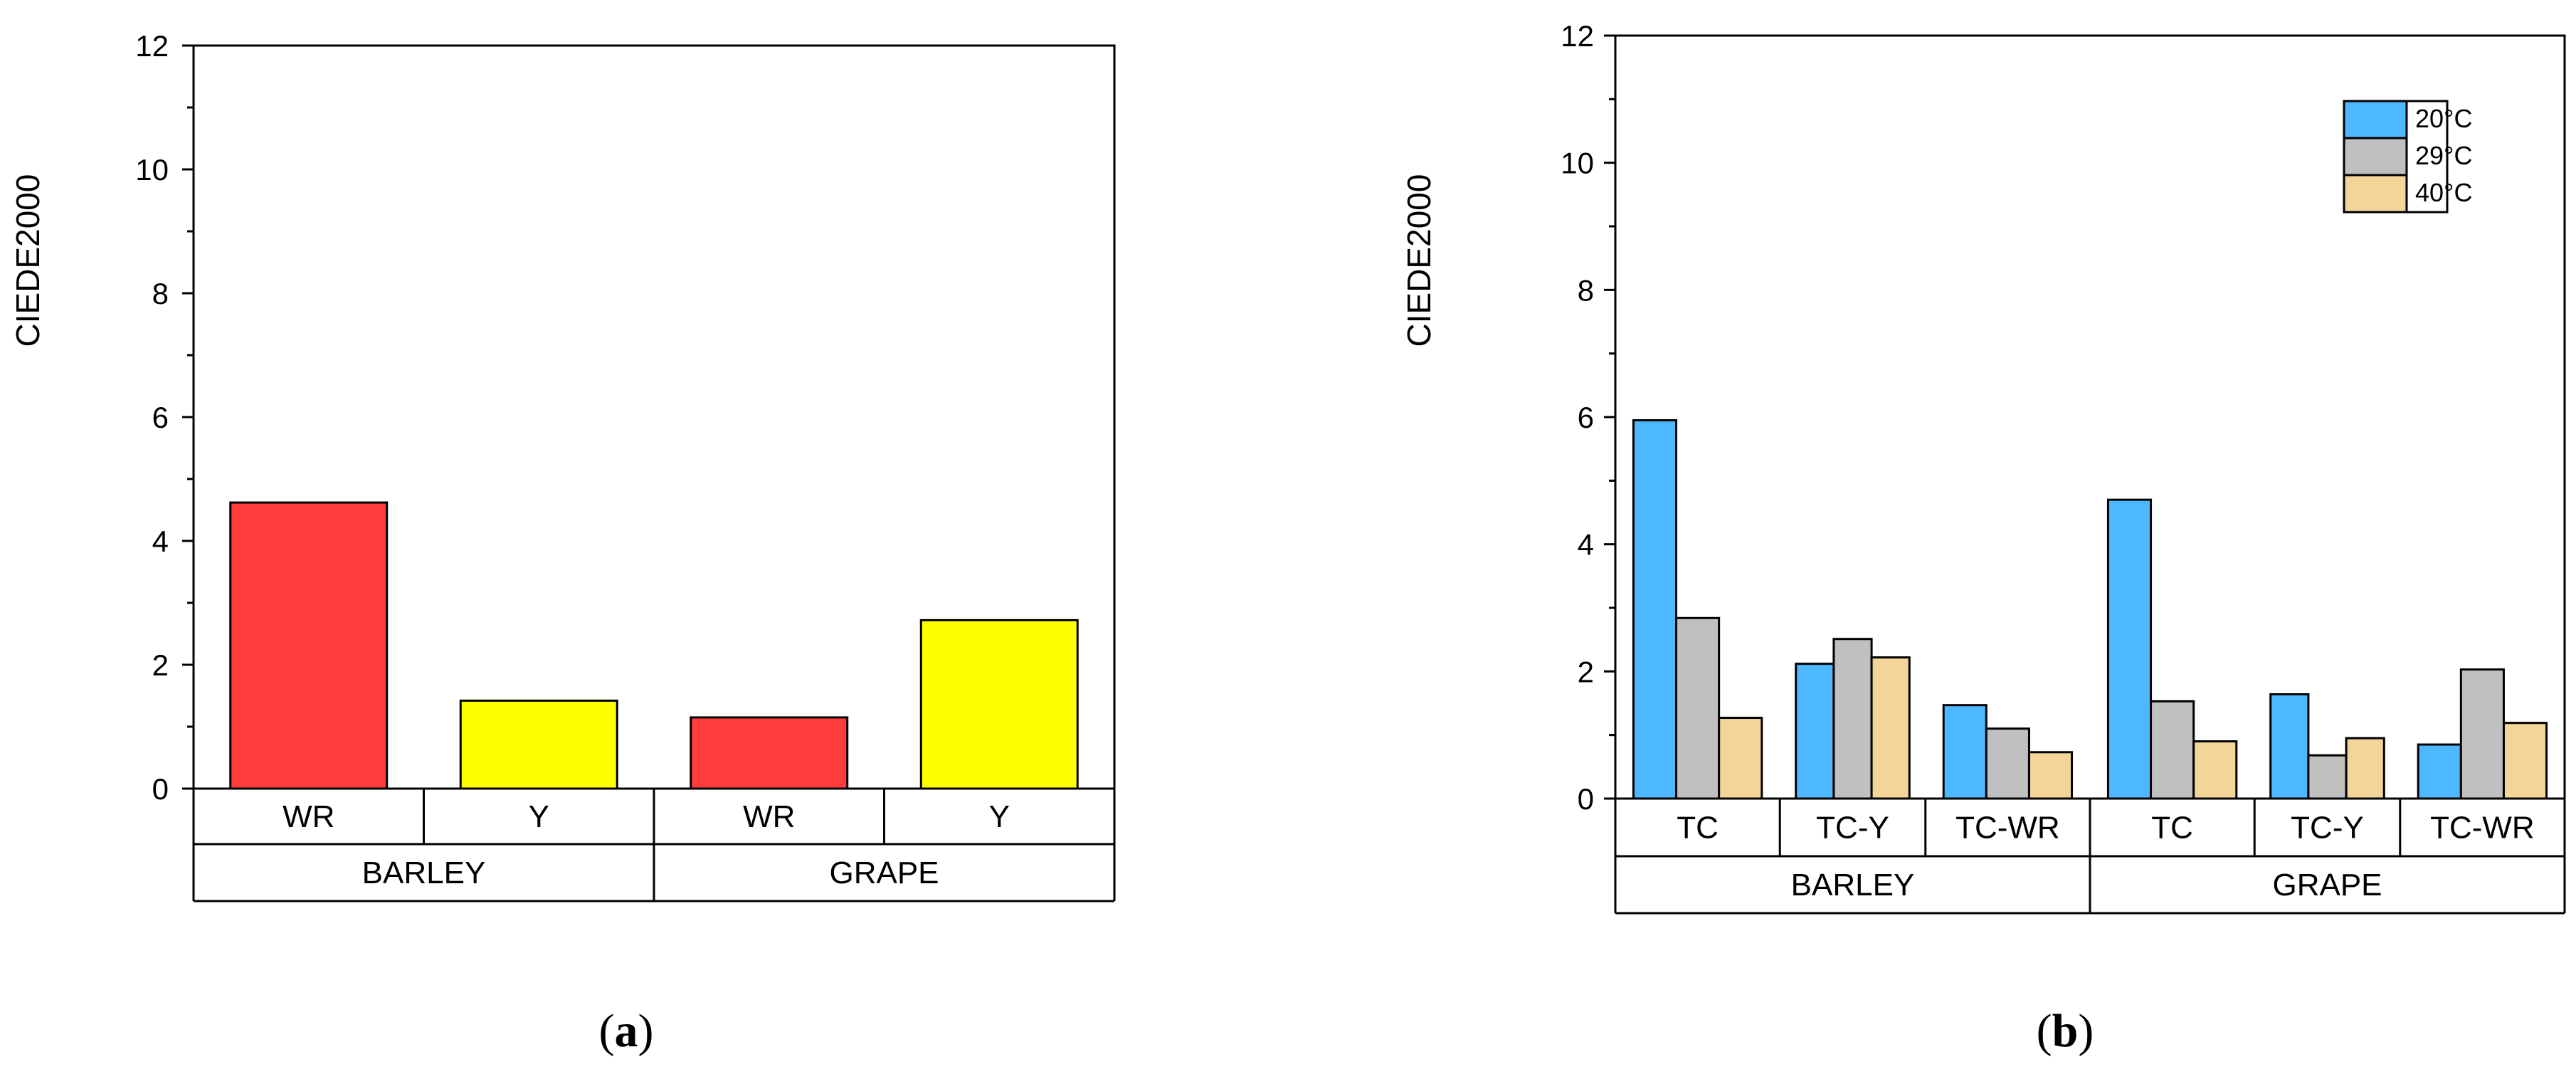 The width and height of the screenshot is (2576, 1079). What do you see at coordinates (2443, 155) in the screenshot?
I see `legend-label: 29°C` at bounding box center [2443, 155].